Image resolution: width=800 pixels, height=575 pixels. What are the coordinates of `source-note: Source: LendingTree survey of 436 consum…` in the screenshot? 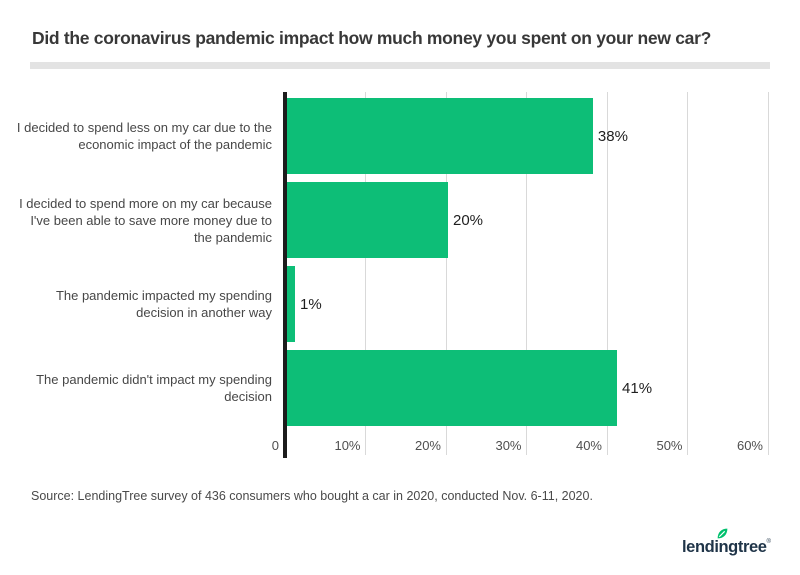 It's located at (312, 496).